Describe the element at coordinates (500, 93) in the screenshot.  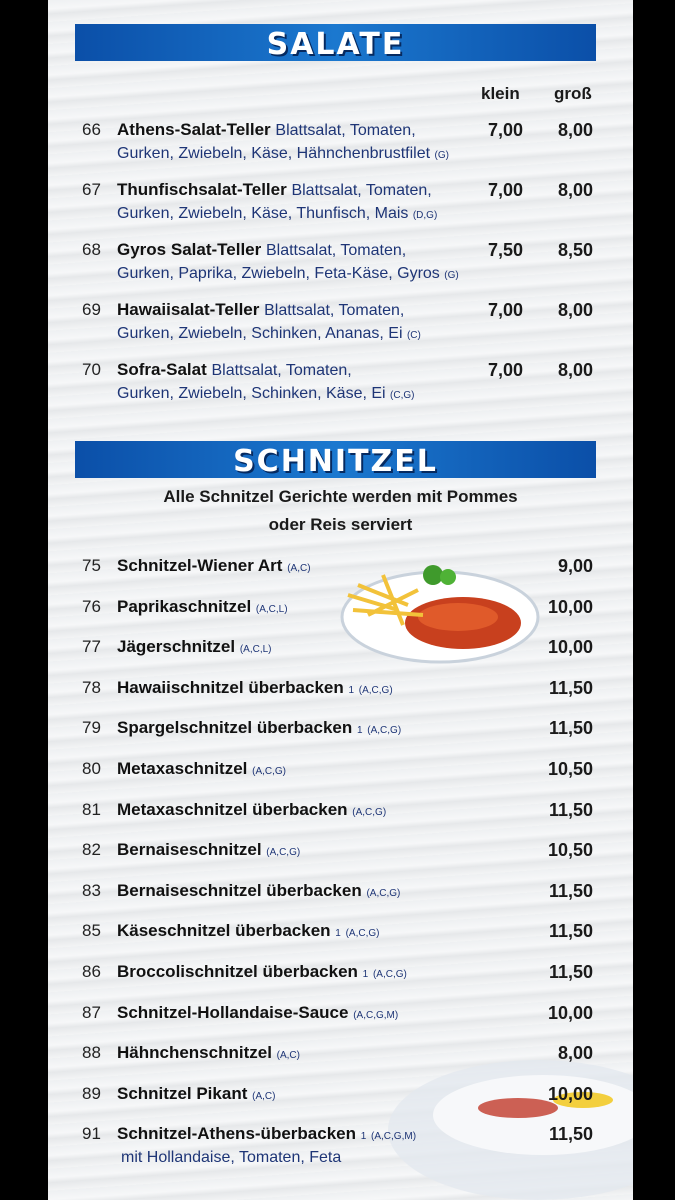
I see `column-header: klein` at that location.